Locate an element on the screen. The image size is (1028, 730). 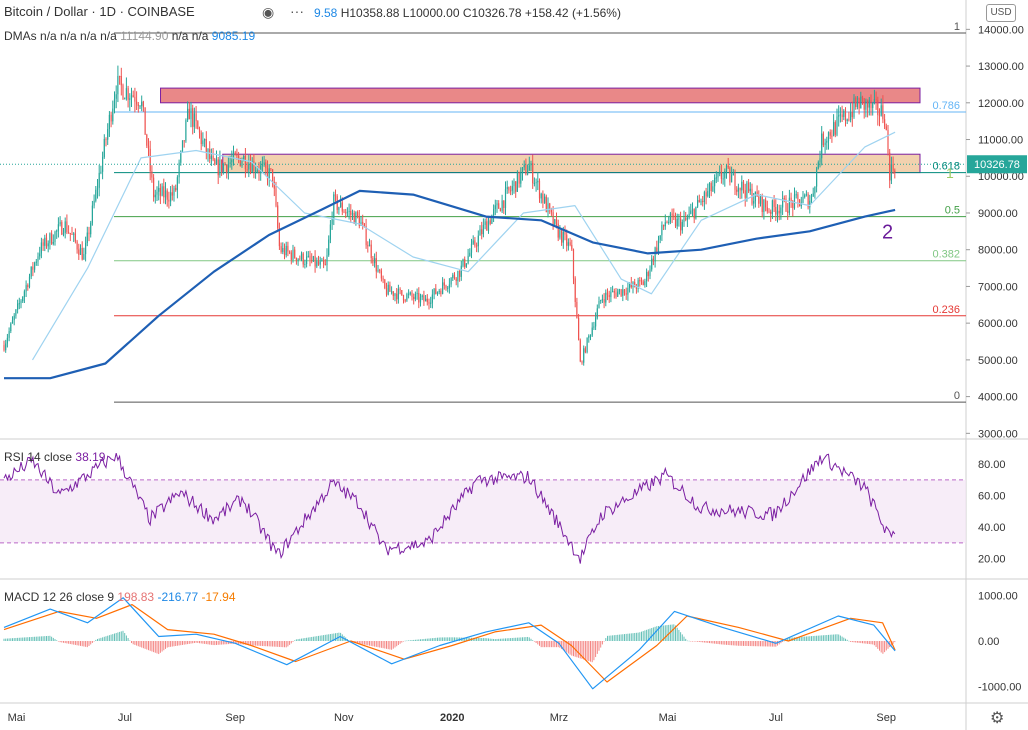
ohlc-high: H10358.88 is located at coordinates (370, 13).